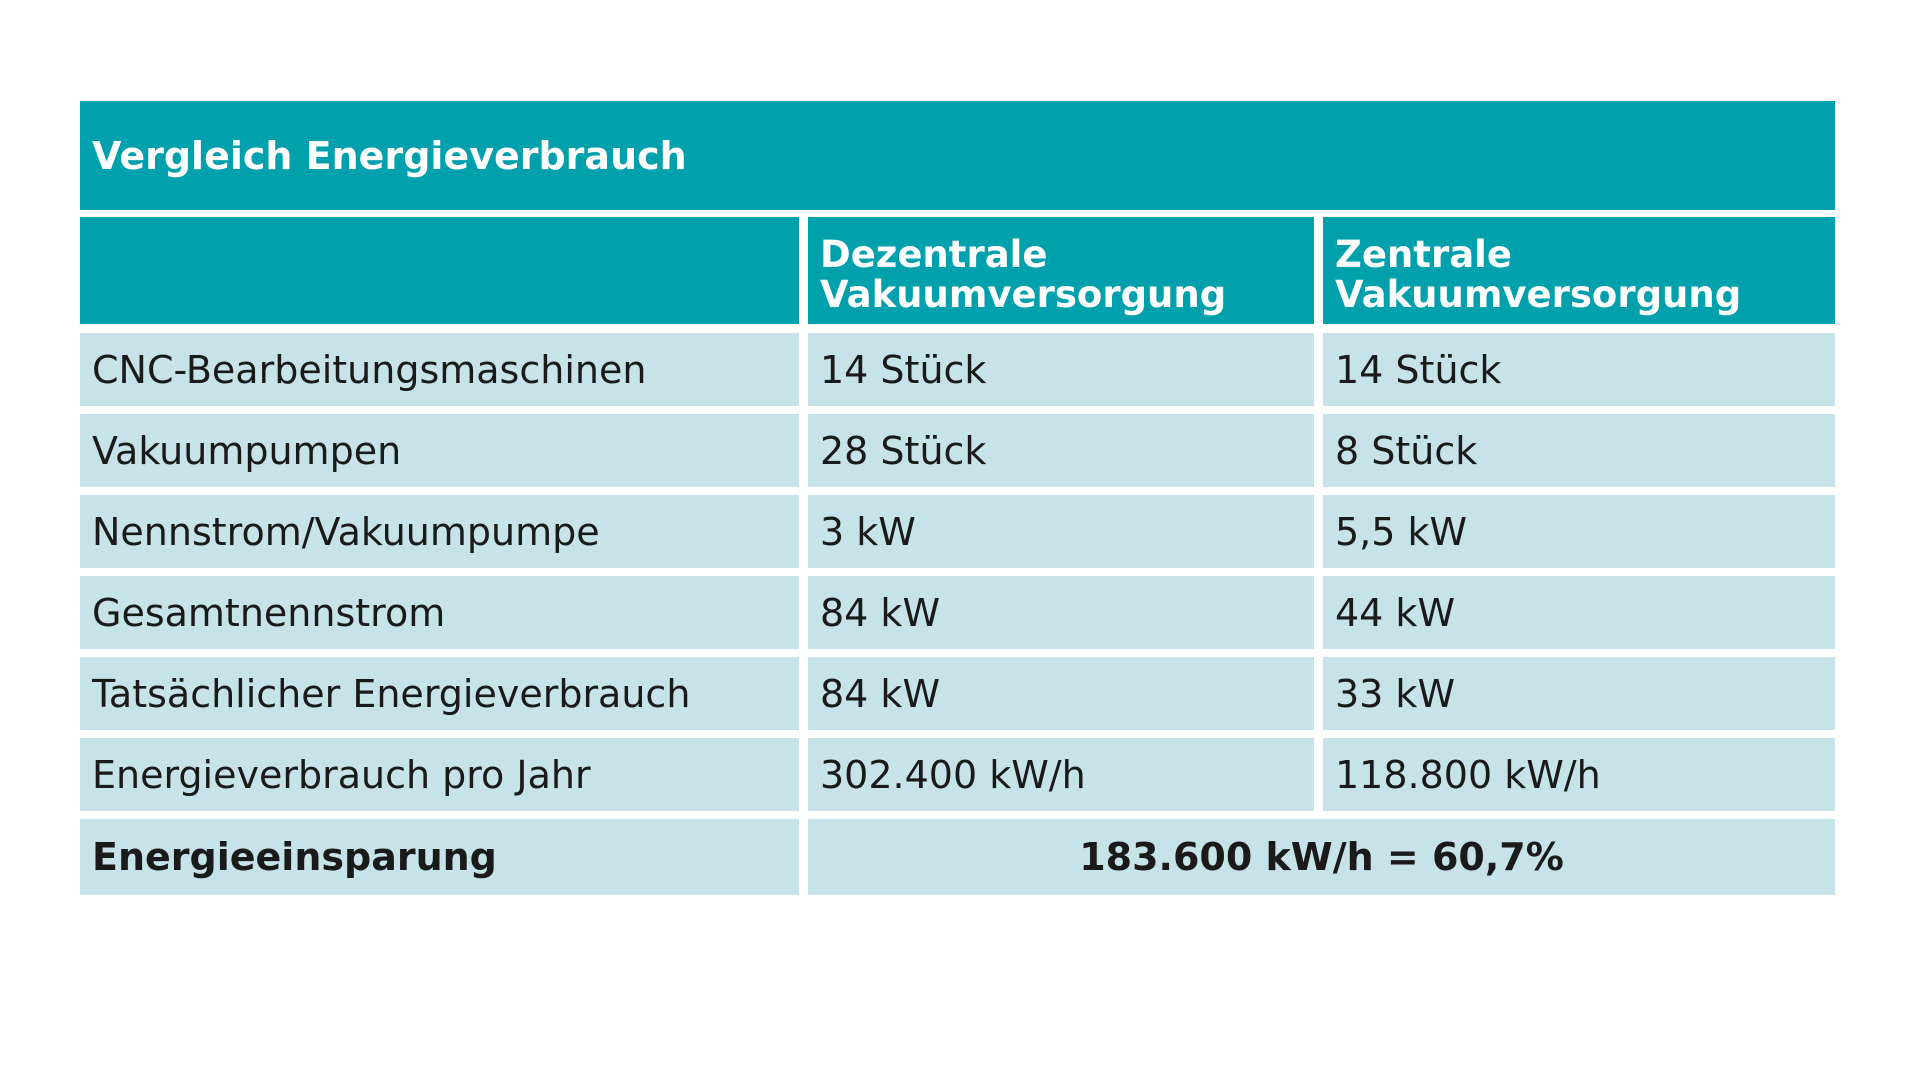 This screenshot has height=1080, width=1919. I want to click on cell-value: 33 kW, so click(1579, 693).